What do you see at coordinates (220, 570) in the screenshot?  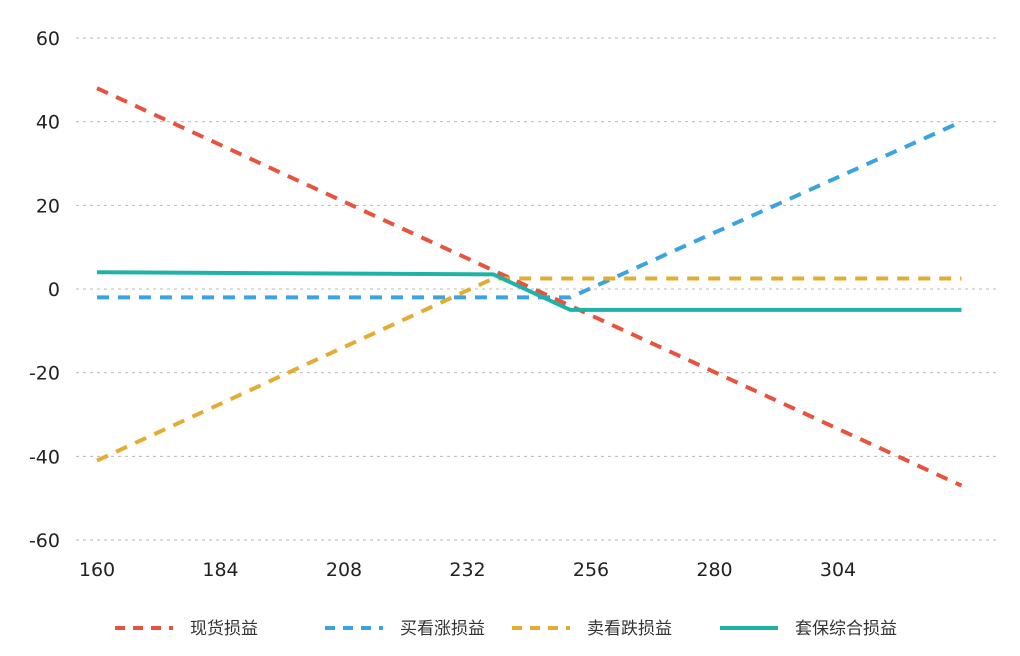 I see `x-tick-label: 184` at bounding box center [220, 570].